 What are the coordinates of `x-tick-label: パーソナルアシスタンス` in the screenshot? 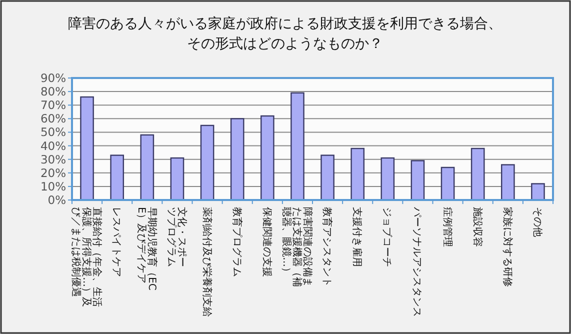 It's located at (416, 261).